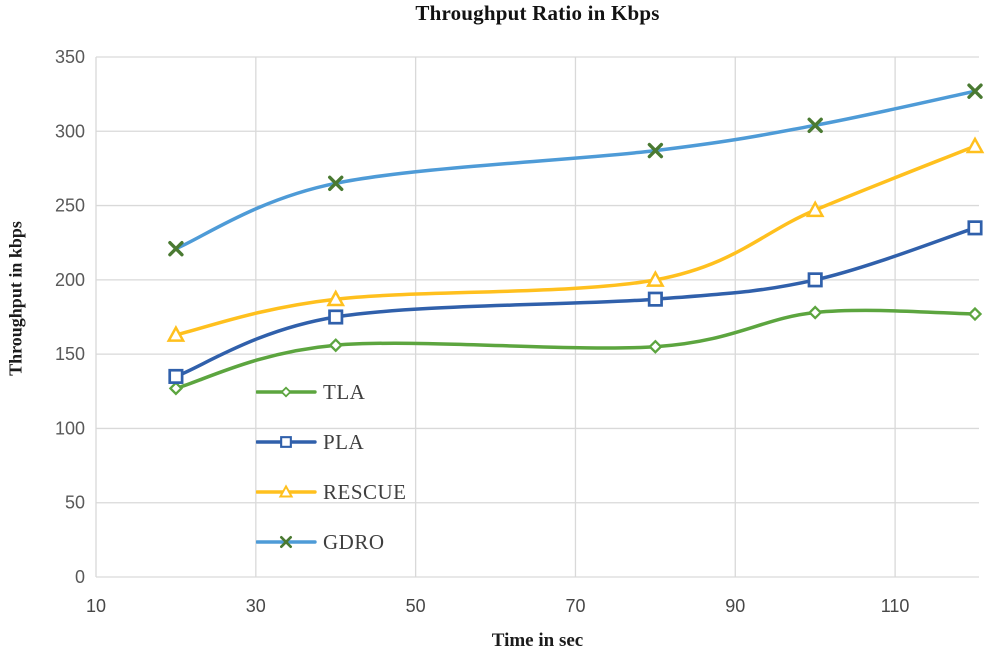 This screenshot has width=991, height=661. What do you see at coordinates (286, 392) in the screenshot?
I see `legend-swatch-tla-diamond-icon` at bounding box center [286, 392].